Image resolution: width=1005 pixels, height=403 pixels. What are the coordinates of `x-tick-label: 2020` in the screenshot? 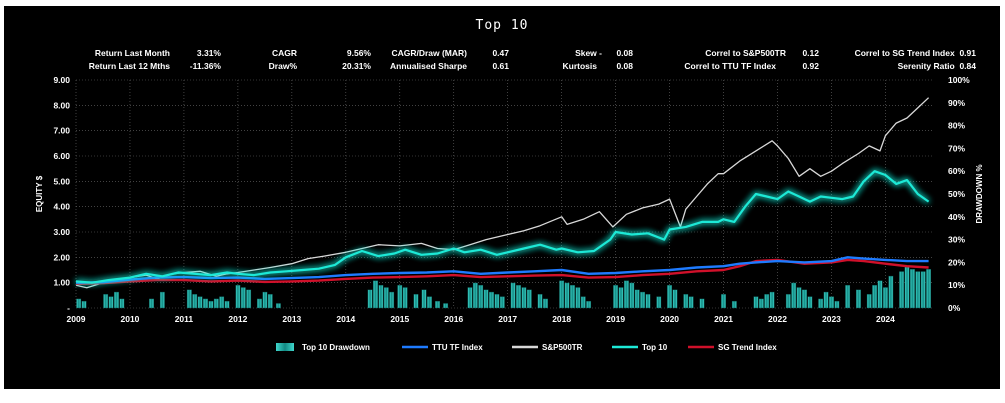 It's located at (669, 319).